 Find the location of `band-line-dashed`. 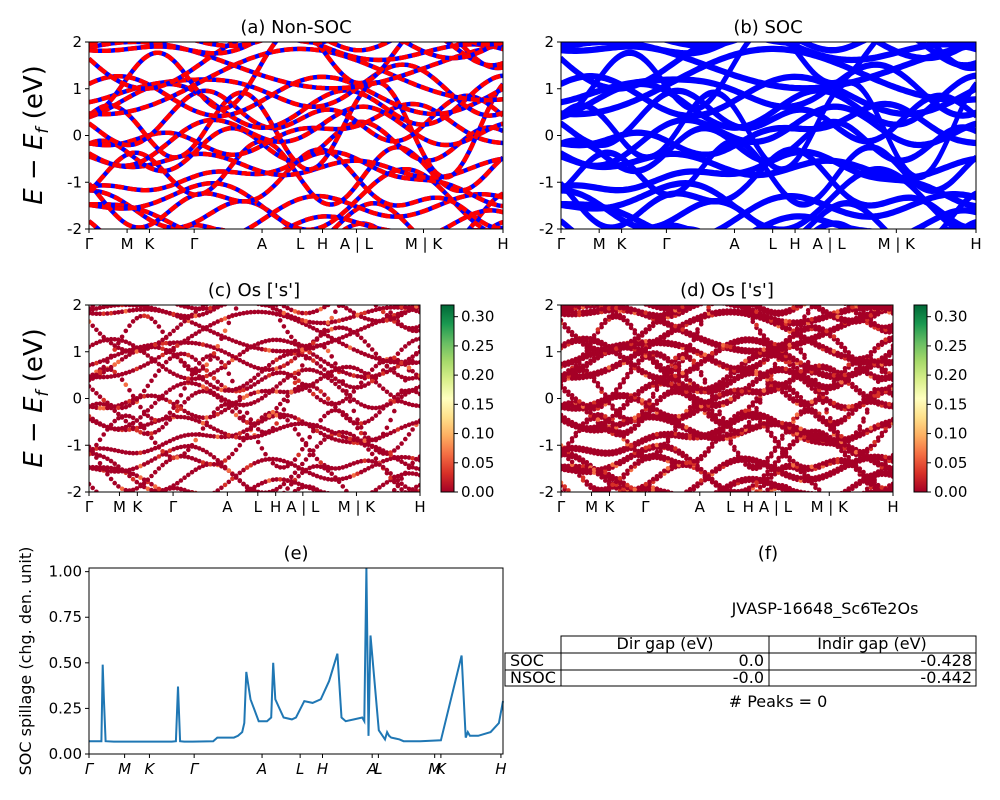

band-line-dashed is located at coordinates (296, 129).